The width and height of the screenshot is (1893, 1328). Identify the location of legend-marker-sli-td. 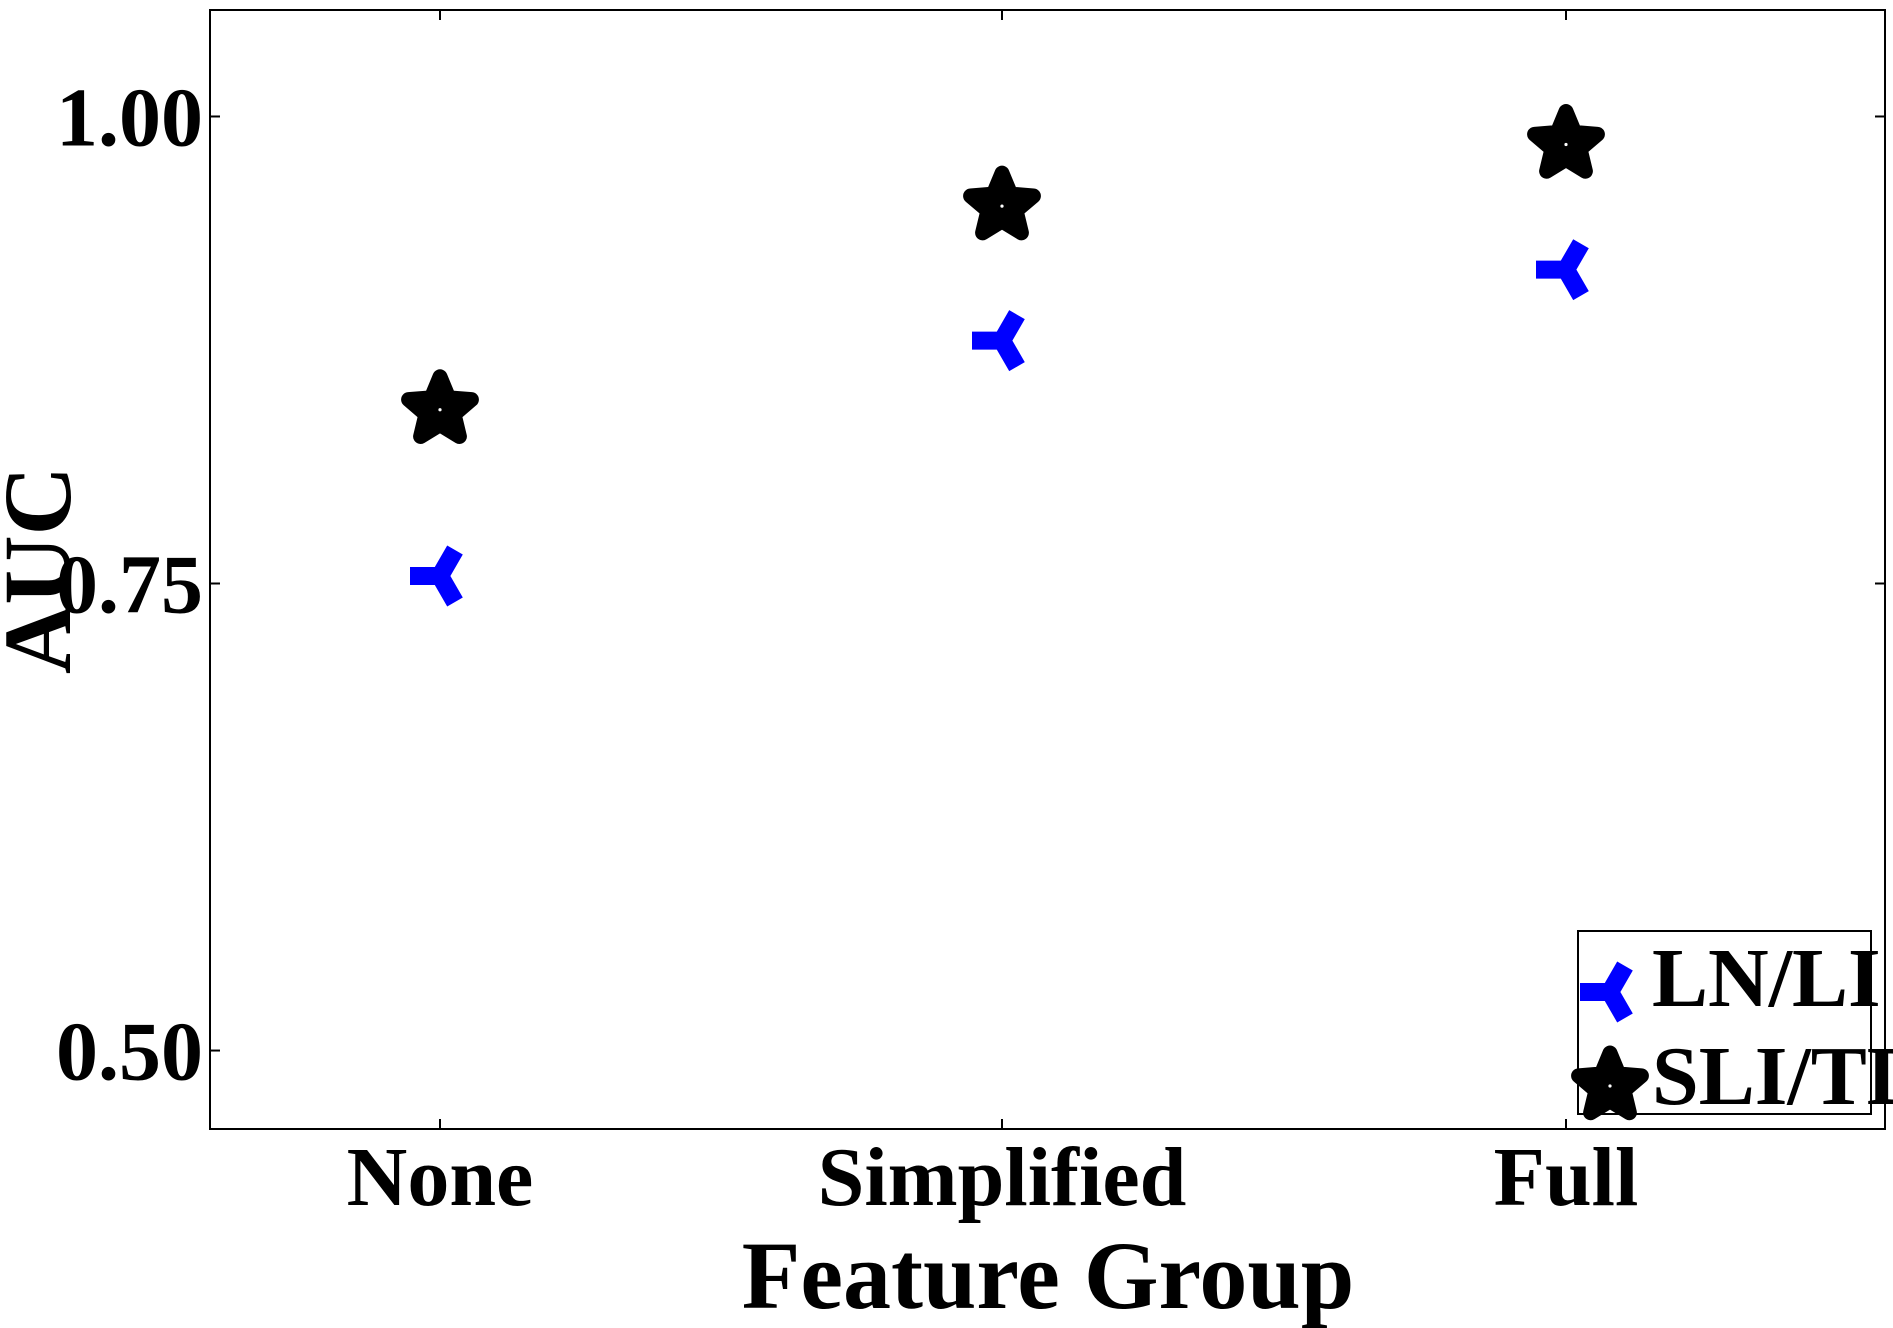
(1610, 1083).